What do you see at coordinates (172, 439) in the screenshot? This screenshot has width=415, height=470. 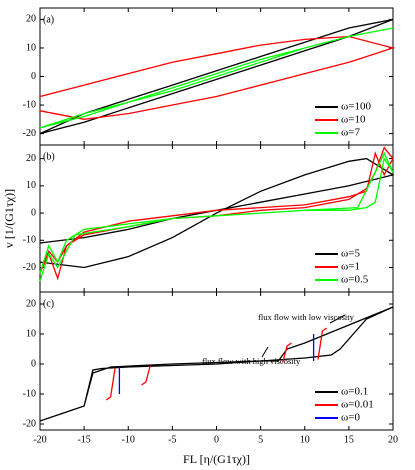 I see `x-tick-label: -5` at bounding box center [172, 439].